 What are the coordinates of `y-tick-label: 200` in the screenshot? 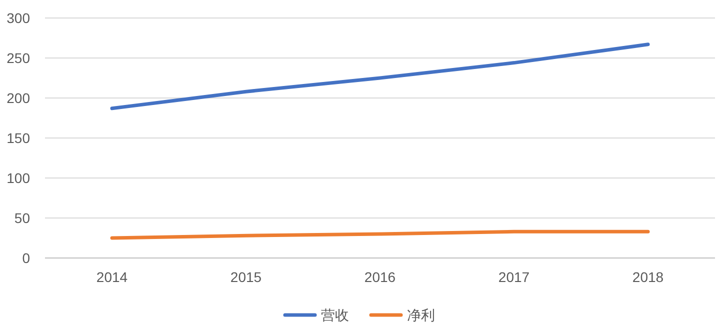 It's located at (18, 98).